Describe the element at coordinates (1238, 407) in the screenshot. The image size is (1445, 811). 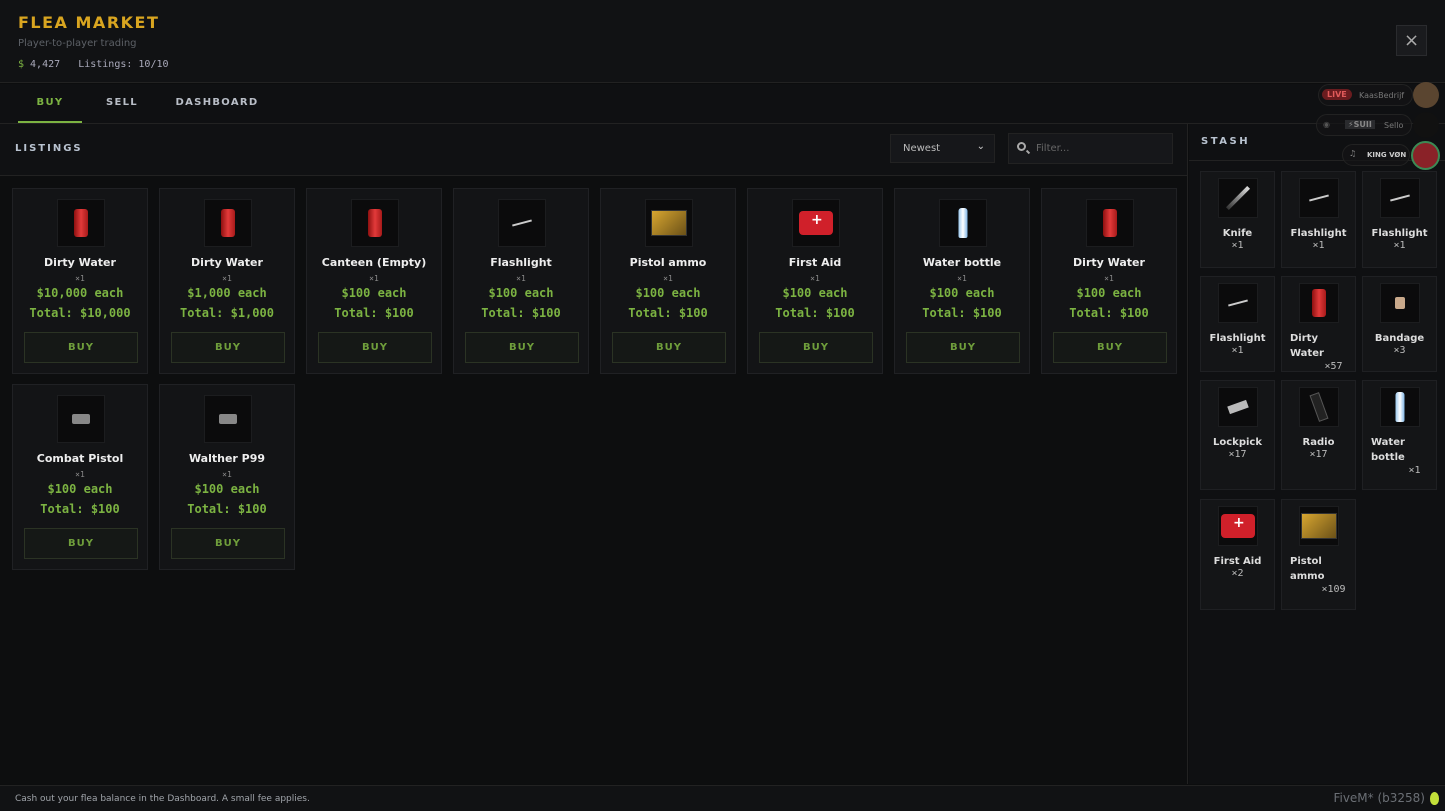
I see `lock-icon` at that location.